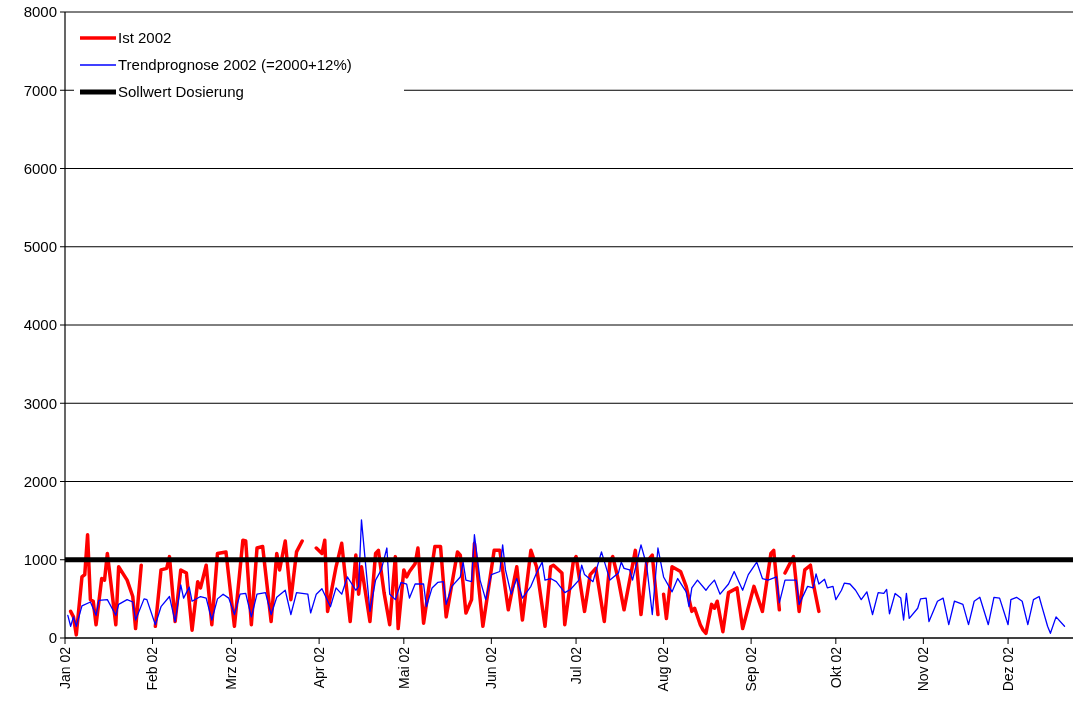  I want to click on y-tick-label: 4000, so click(40, 325).